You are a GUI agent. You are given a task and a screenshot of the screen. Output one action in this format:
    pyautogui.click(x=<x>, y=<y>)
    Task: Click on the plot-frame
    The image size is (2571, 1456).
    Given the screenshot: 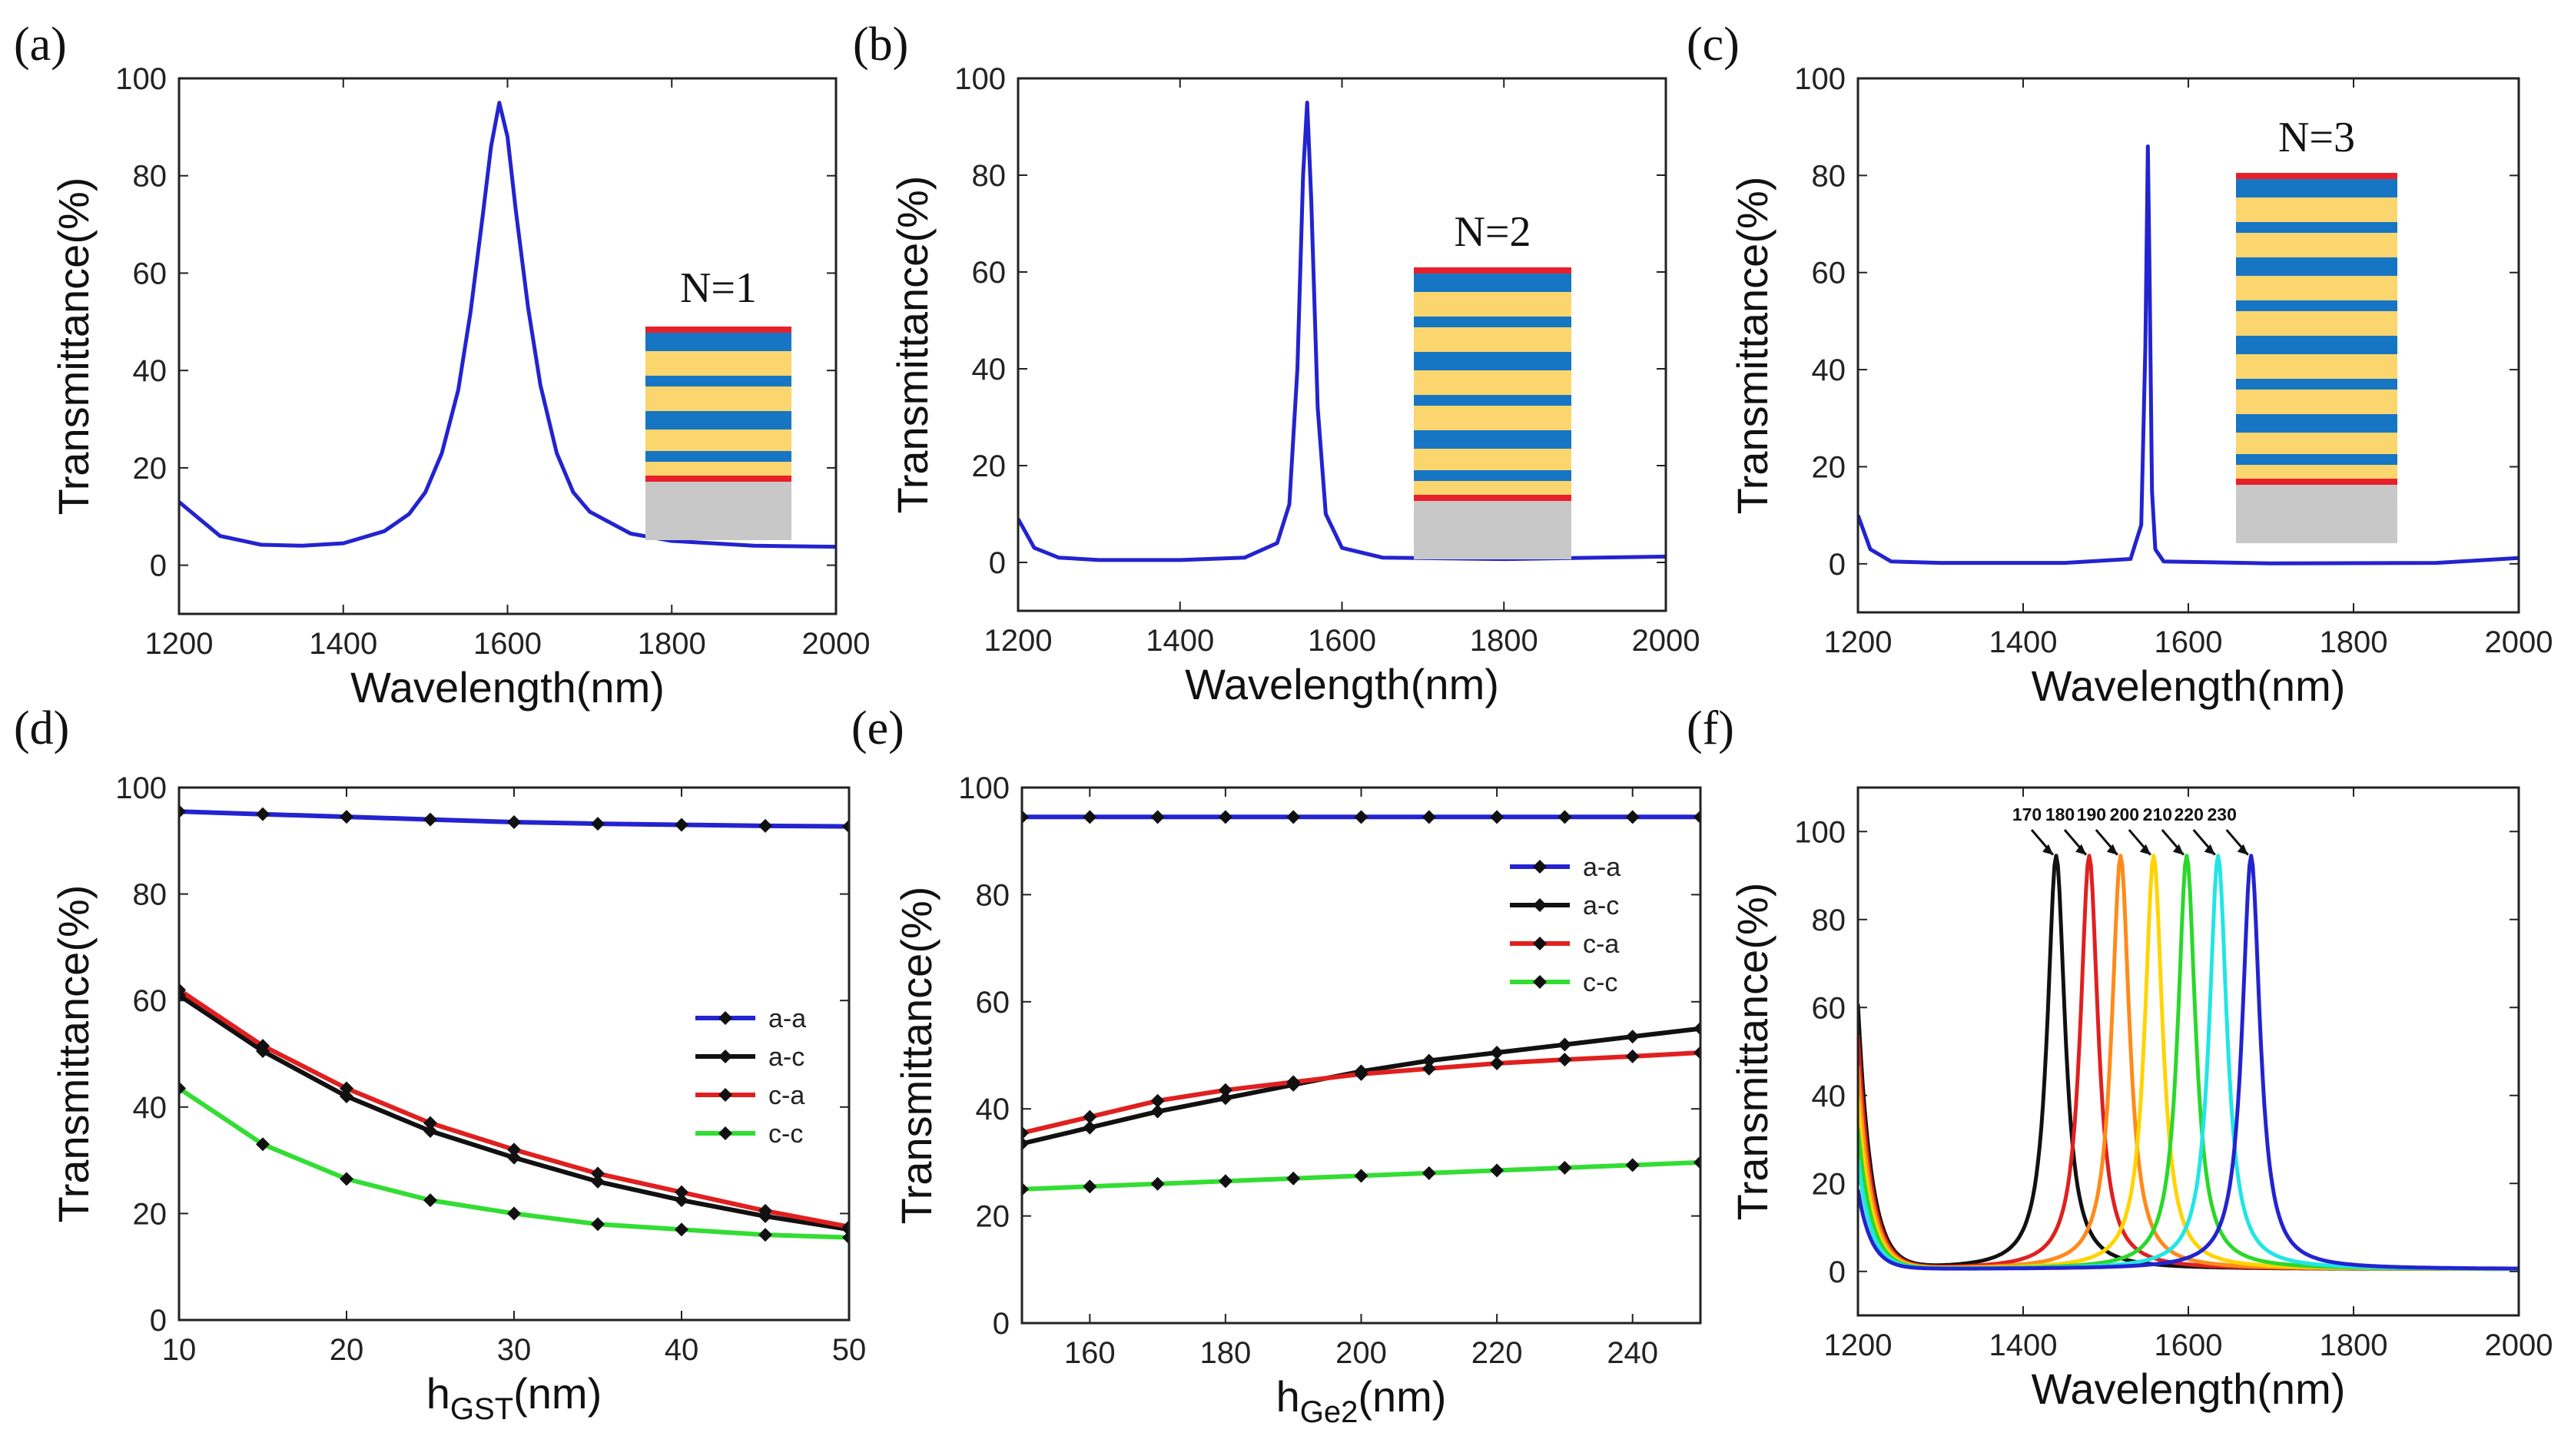 What is the action you would take?
    pyautogui.click(x=2188, y=1052)
    